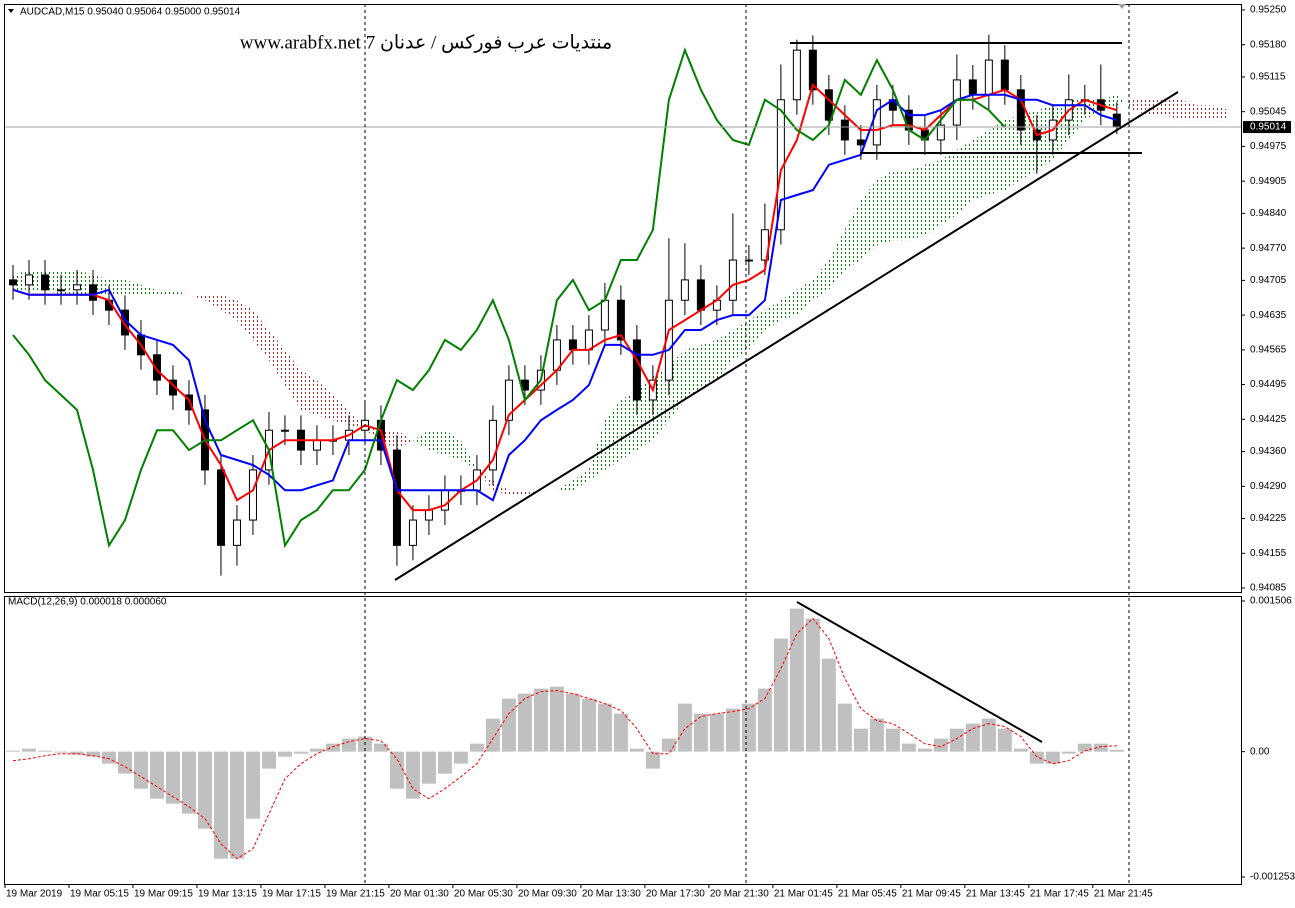  Describe the element at coordinates (1268, 248) in the screenshot. I see `y-tick-label: 0.94770` at that location.